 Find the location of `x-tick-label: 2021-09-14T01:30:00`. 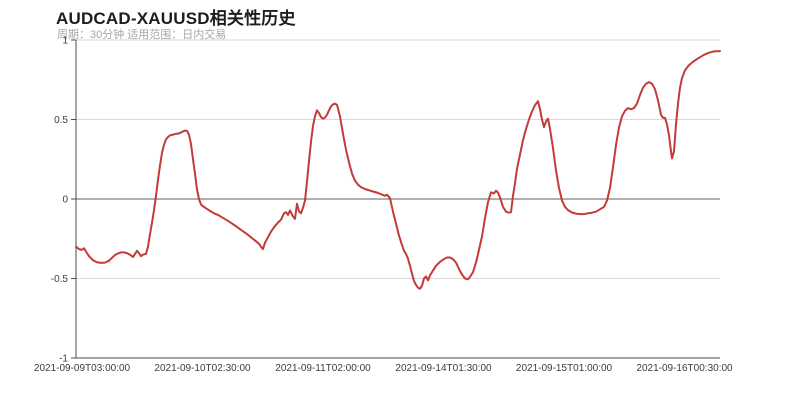

x-tick-label: 2021-09-14T01:30:00 is located at coordinates (443, 368).